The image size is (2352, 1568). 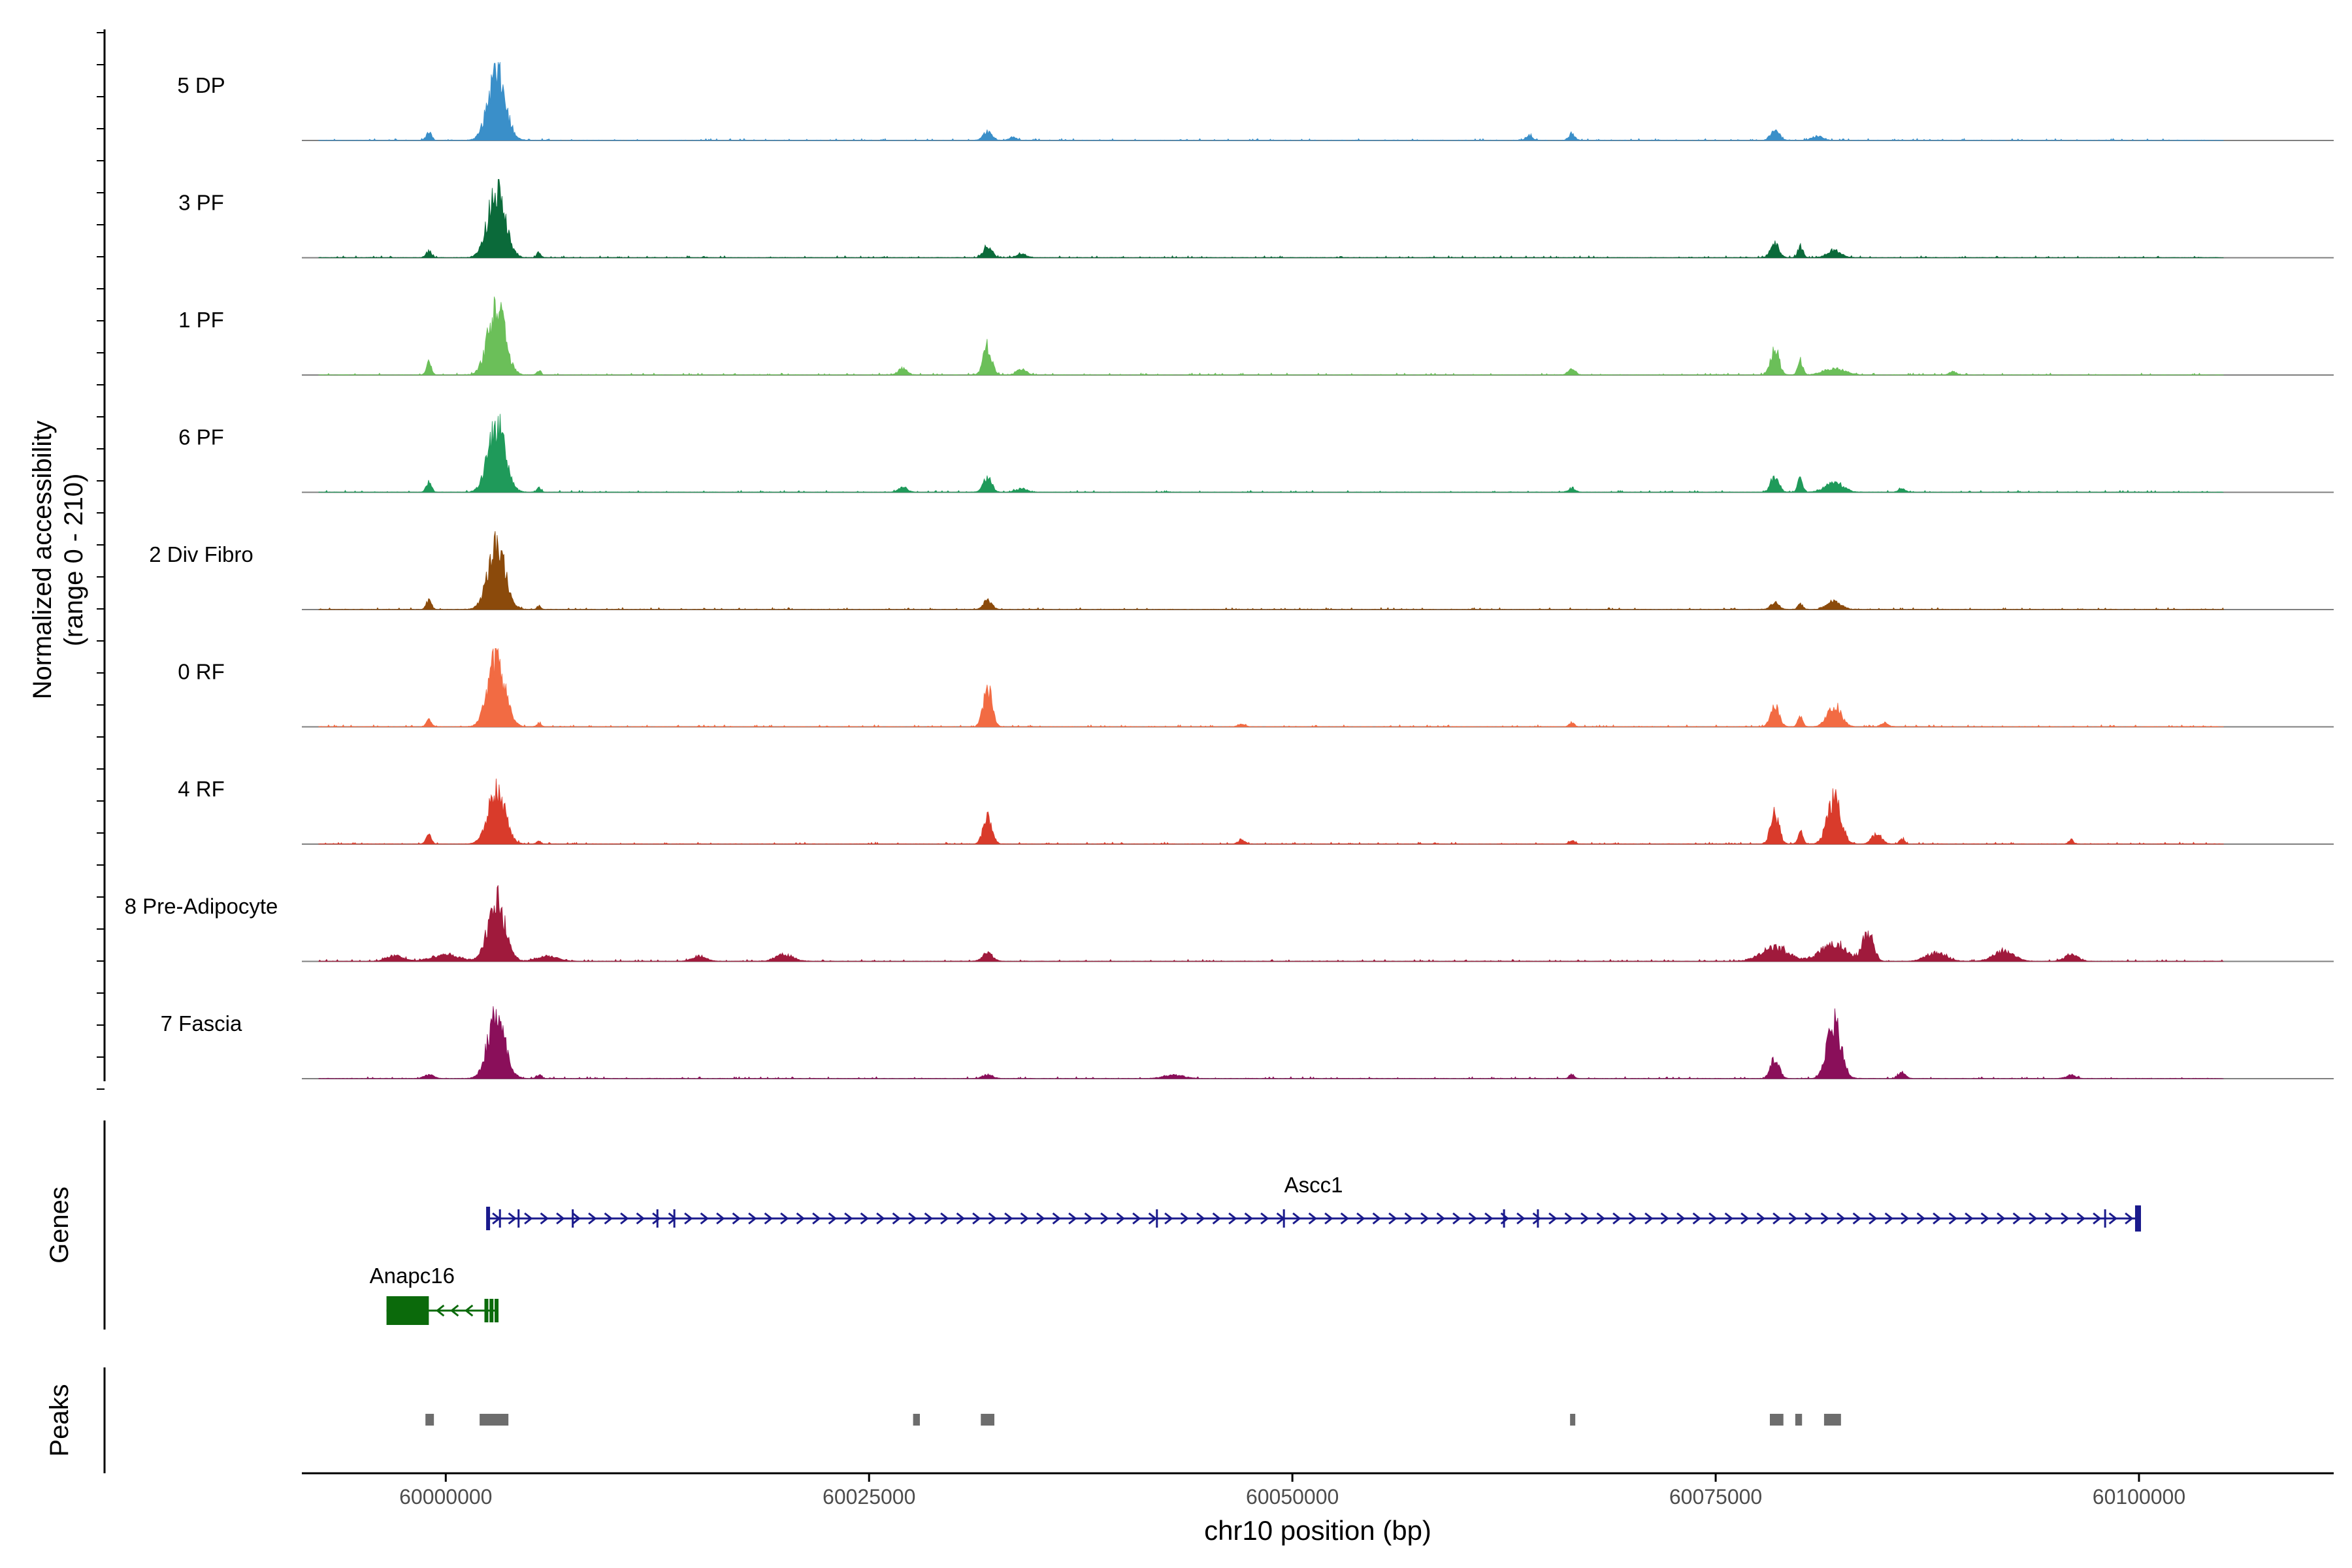 I want to click on coverage-track-2: 1 PF, so click(x=1256, y=336).